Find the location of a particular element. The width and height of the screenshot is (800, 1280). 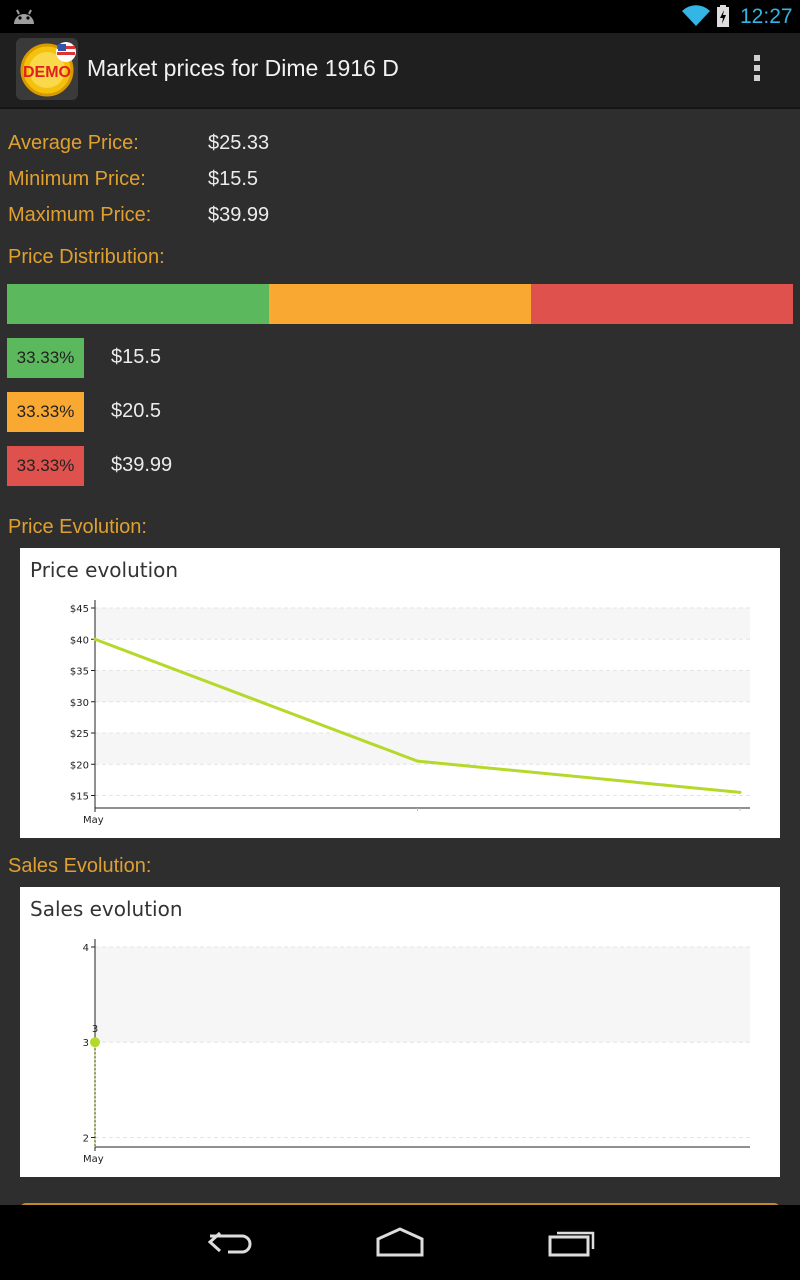

average-price-value: $25.33 is located at coordinates (239, 143).